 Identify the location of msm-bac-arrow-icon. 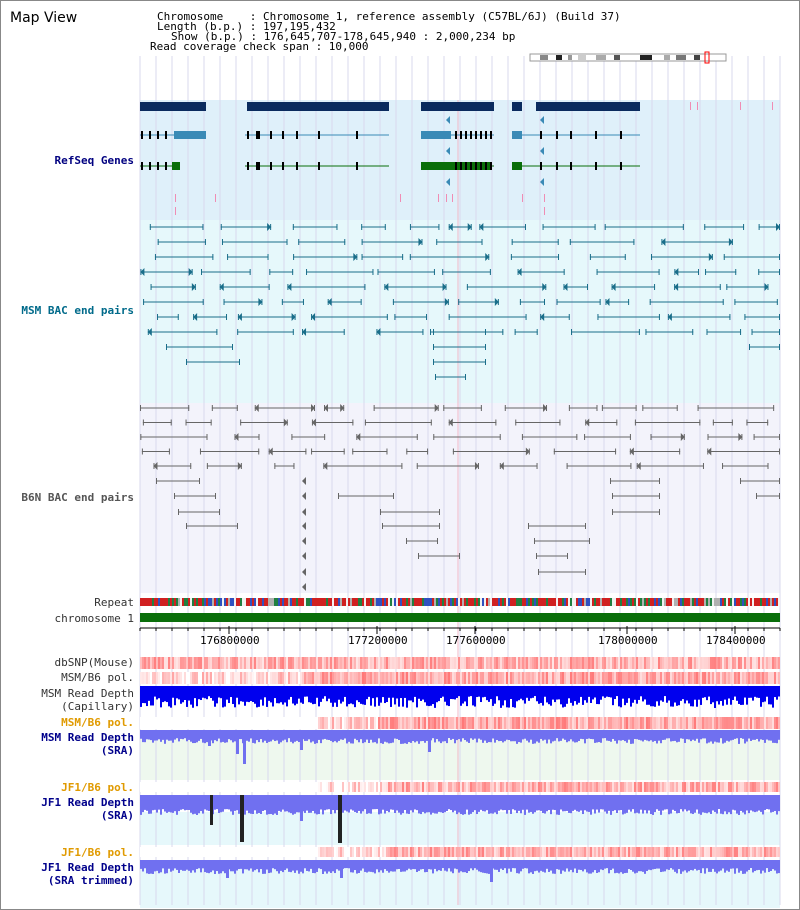
(519, 272).